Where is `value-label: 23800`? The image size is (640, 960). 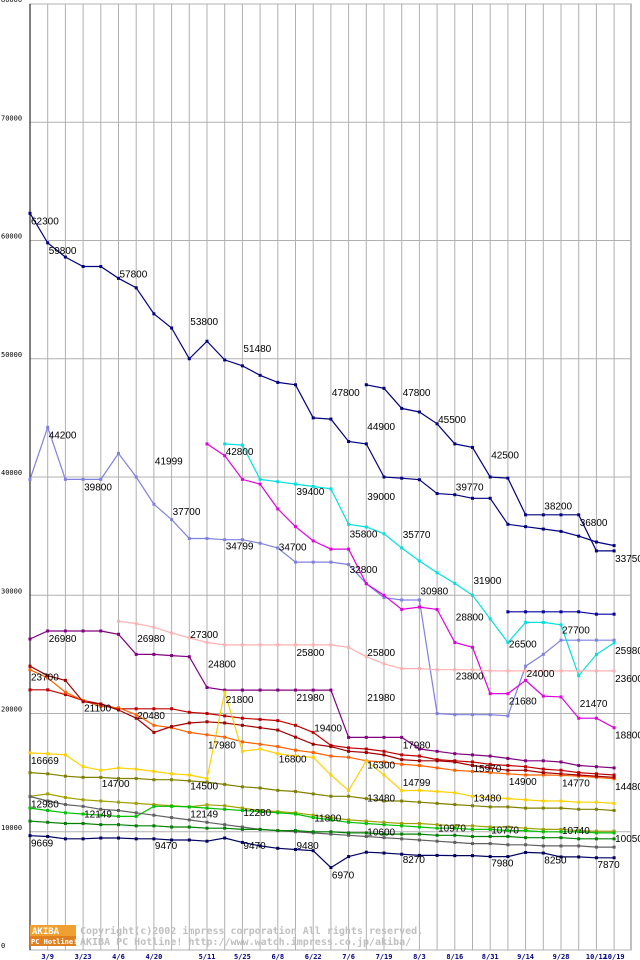
value-label: 23800 is located at coordinates (470, 677).